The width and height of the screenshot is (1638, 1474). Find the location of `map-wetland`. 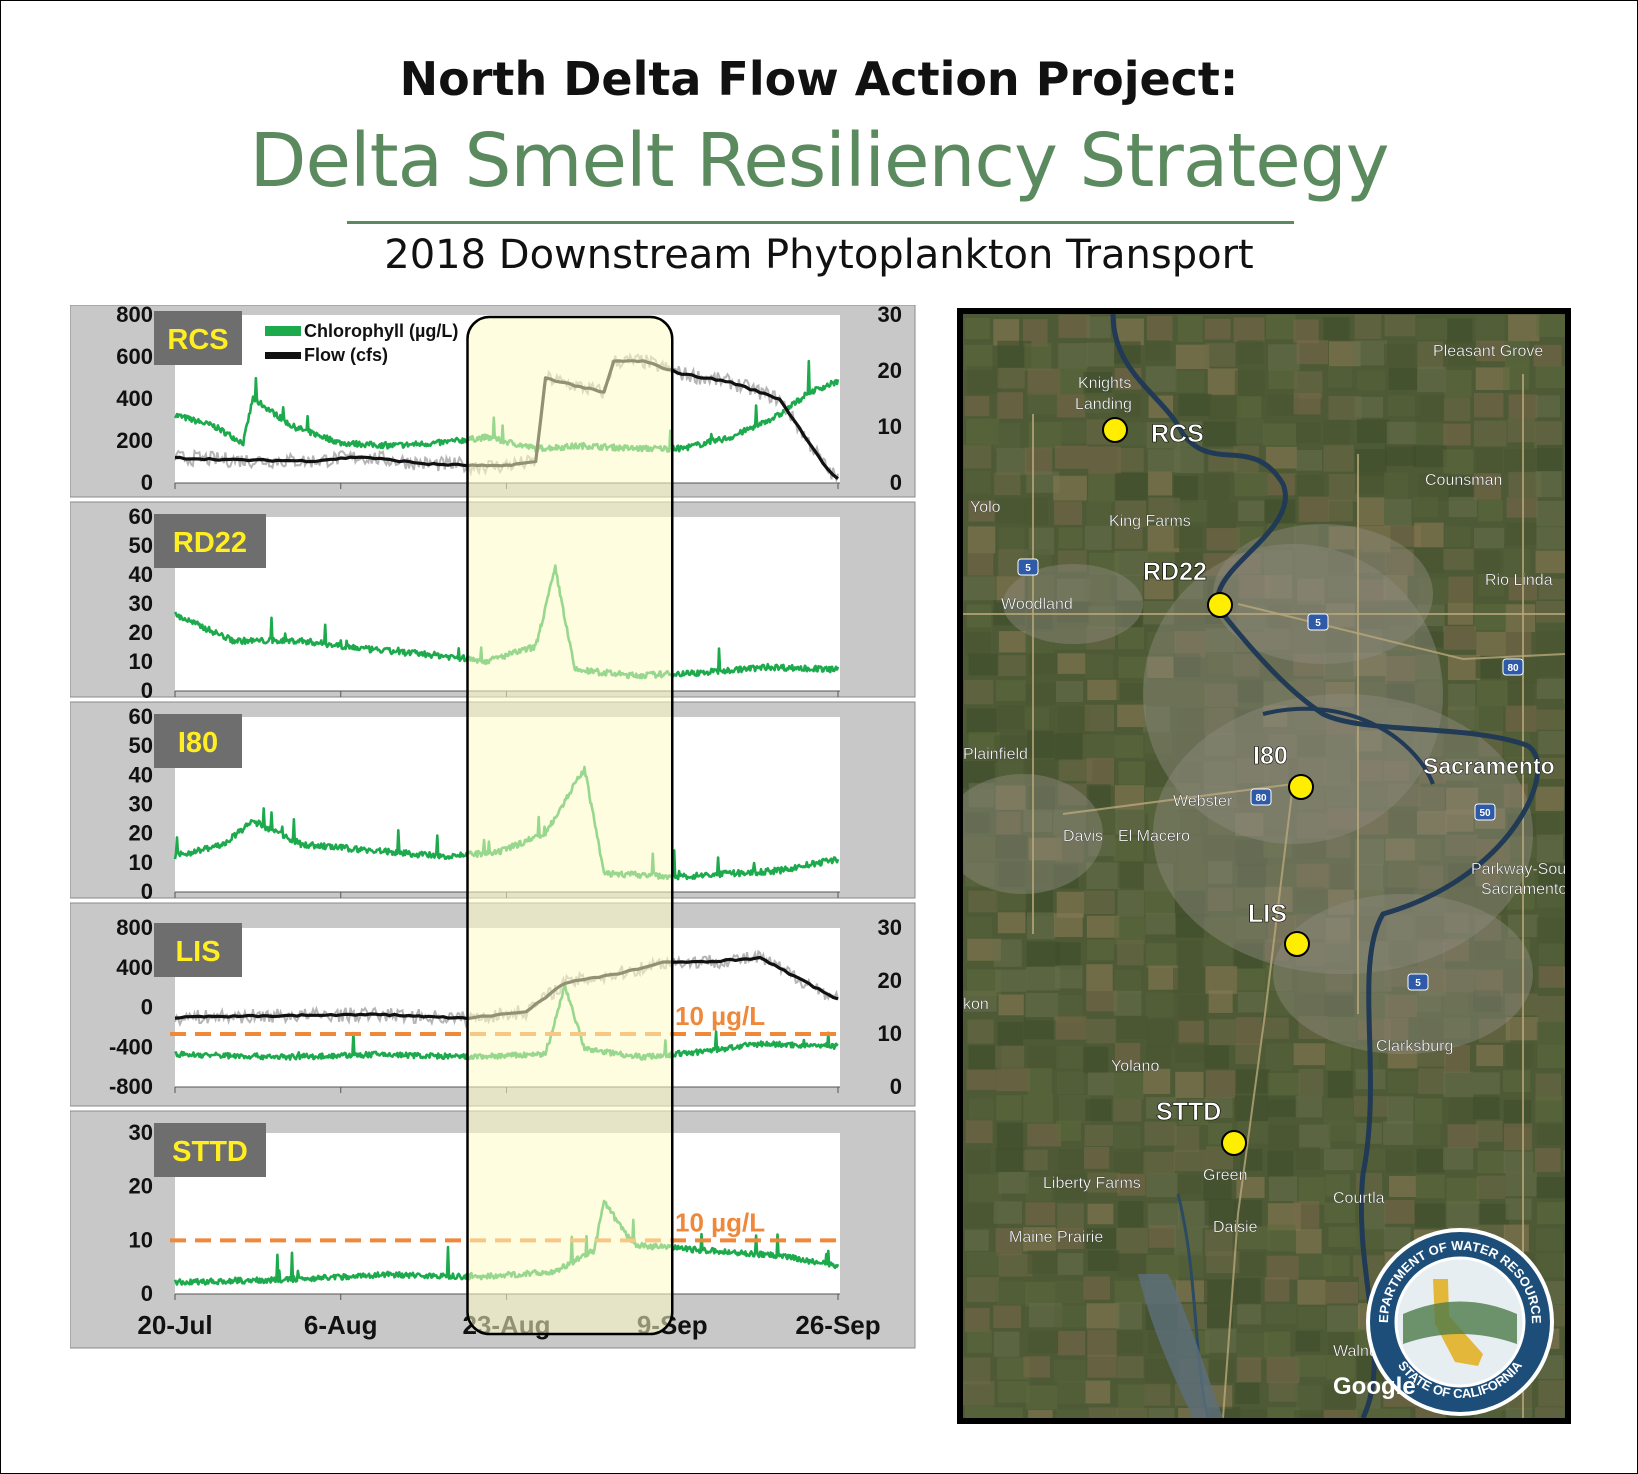

map-wetland is located at coordinates (1180, 1346).